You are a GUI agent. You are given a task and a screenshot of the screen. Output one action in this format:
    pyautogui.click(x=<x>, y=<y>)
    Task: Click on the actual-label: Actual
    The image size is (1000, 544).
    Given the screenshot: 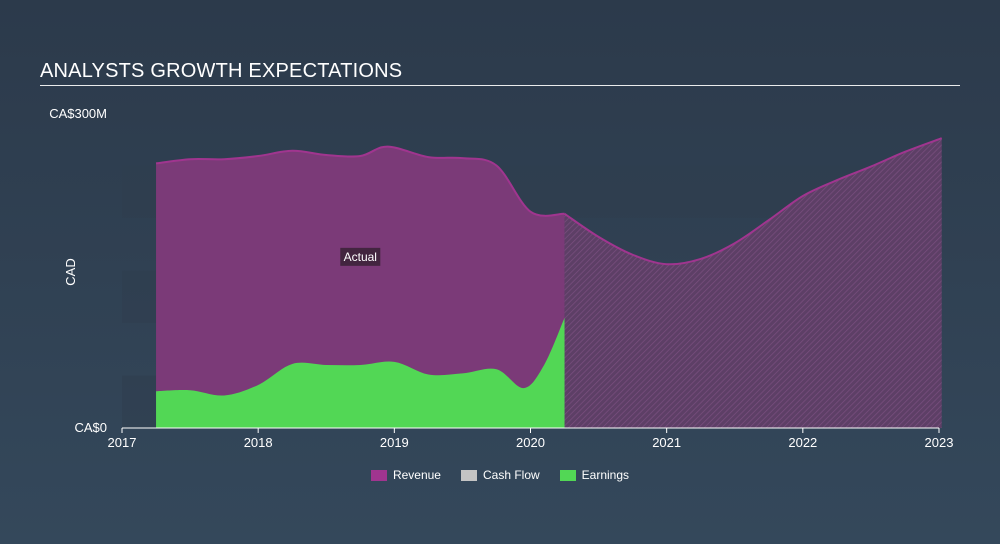 What is the action you would take?
    pyautogui.click(x=360, y=257)
    